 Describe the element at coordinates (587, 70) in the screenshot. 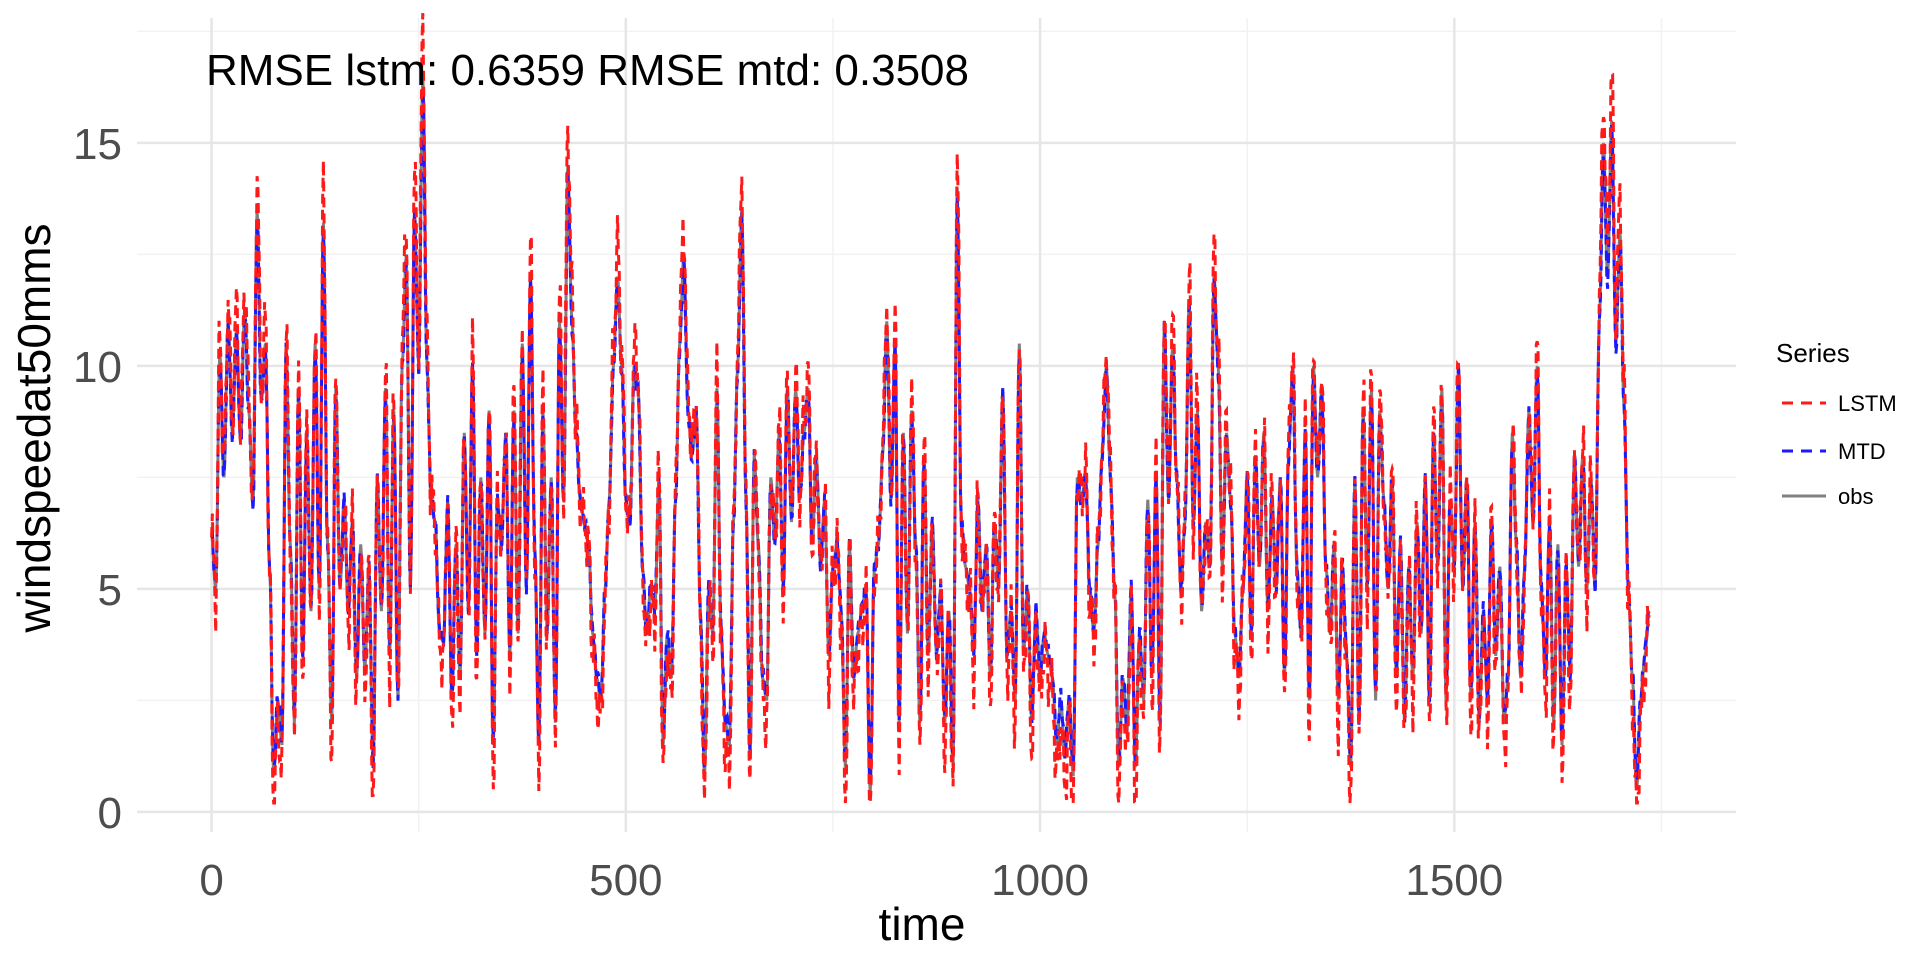

I see `rmse-annotation: RMSE lstm: 0.6359 RMSE mtd: 0.3508` at that location.